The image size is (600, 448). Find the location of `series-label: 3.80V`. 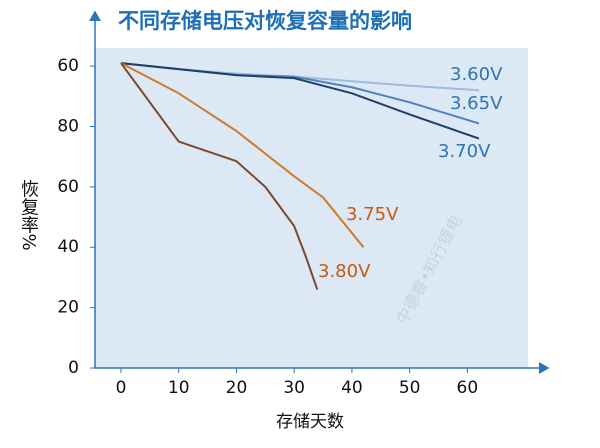

series-label: 3.80V is located at coordinates (344, 271).